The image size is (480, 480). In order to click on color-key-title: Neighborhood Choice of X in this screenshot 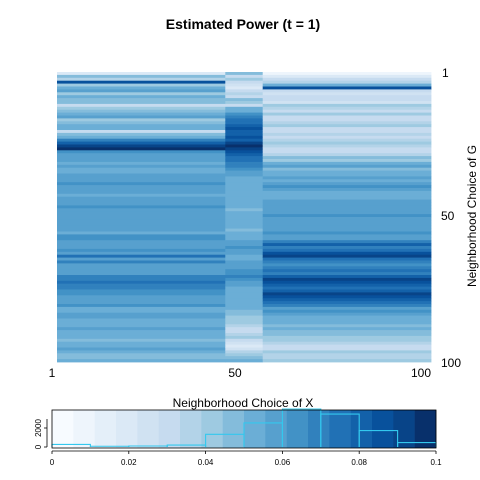, I will do `click(243, 403)`.